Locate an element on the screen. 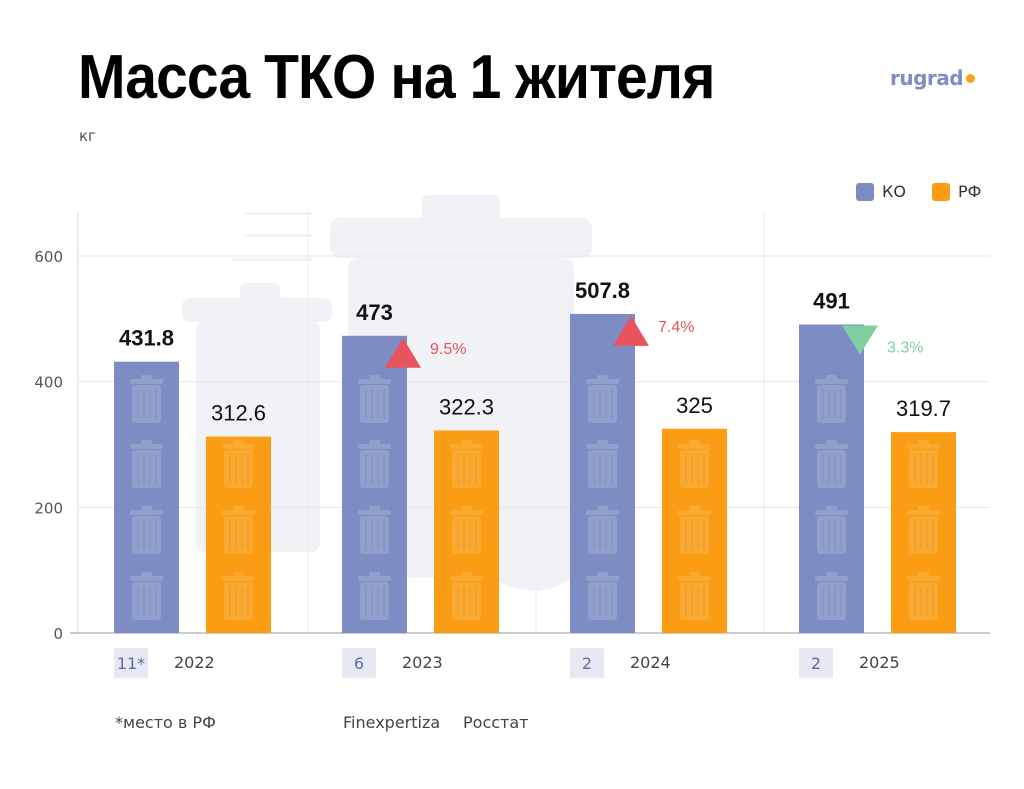 The image size is (1024, 789). y-tick-label: 200 is located at coordinates (48, 508).